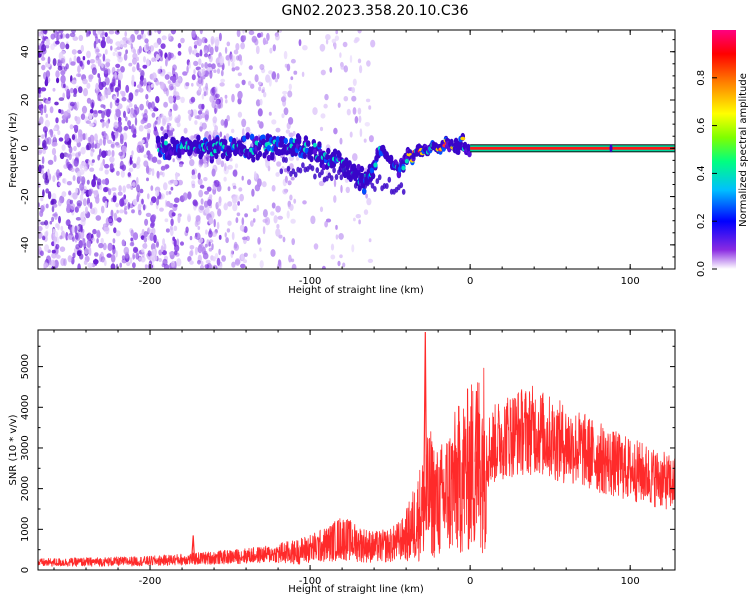  What do you see at coordinates (630, 581) in the screenshot?
I see `snr-x-tick-label: 100` at bounding box center [630, 581].